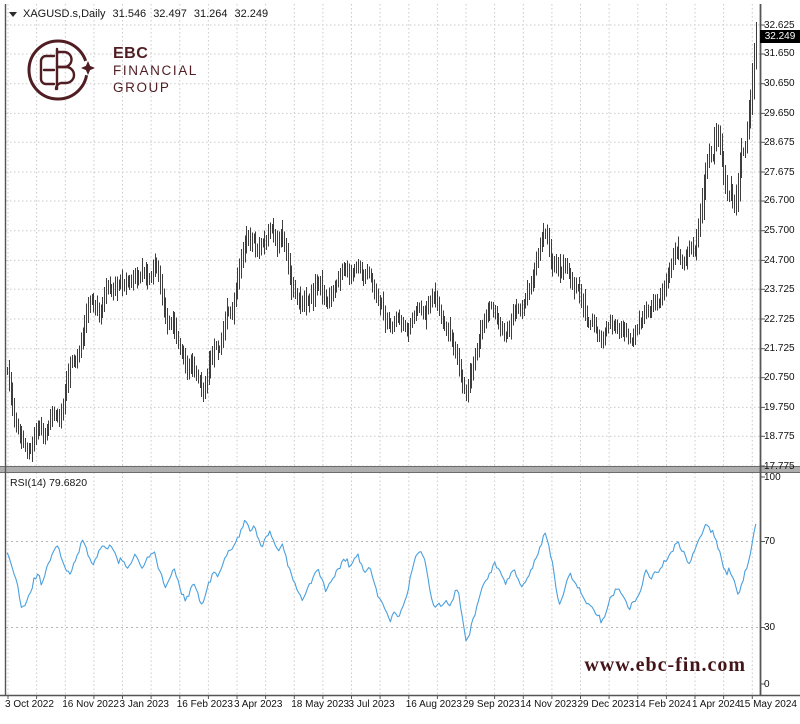 The width and height of the screenshot is (800, 724). What do you see at coordinates (662, 704) in the screenshot?
I see `date-axis-label: 14 Feb 2024` at bounding box center [662, 704].